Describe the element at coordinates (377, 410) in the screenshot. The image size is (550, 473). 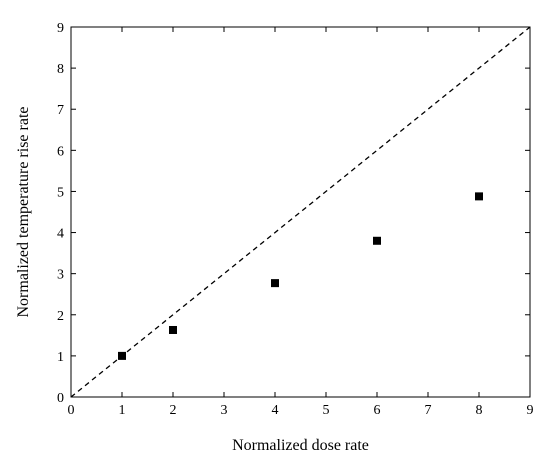
I see `x-tick-label: 6` at that location.